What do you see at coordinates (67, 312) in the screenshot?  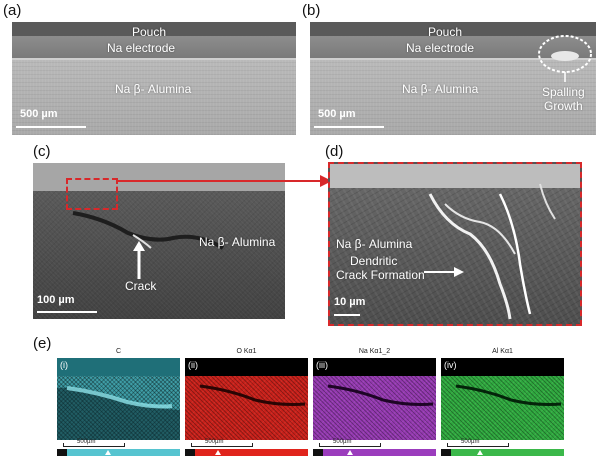 I see `scale-bar-c` at bounding box center [67, 312].